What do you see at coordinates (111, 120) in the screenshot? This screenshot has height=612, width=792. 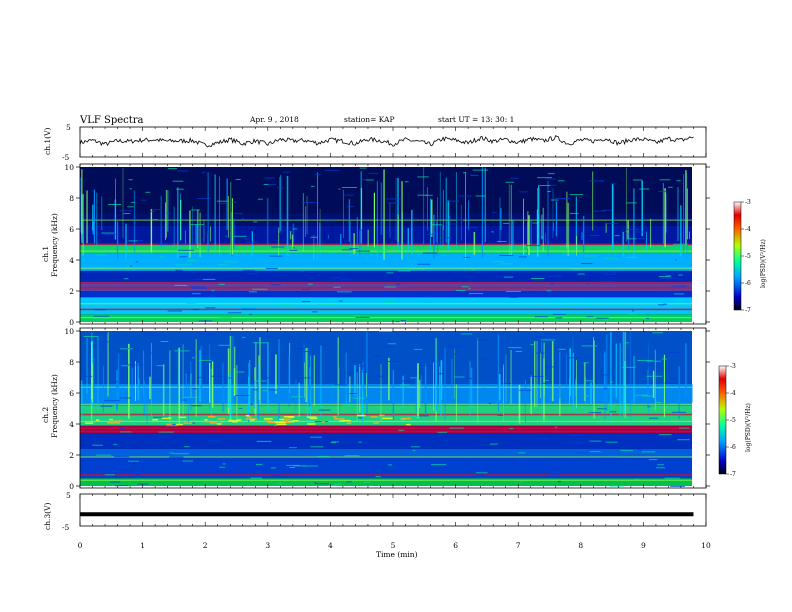 I see `chart-title: VLF Spectra` at bounding box center [111, 120].